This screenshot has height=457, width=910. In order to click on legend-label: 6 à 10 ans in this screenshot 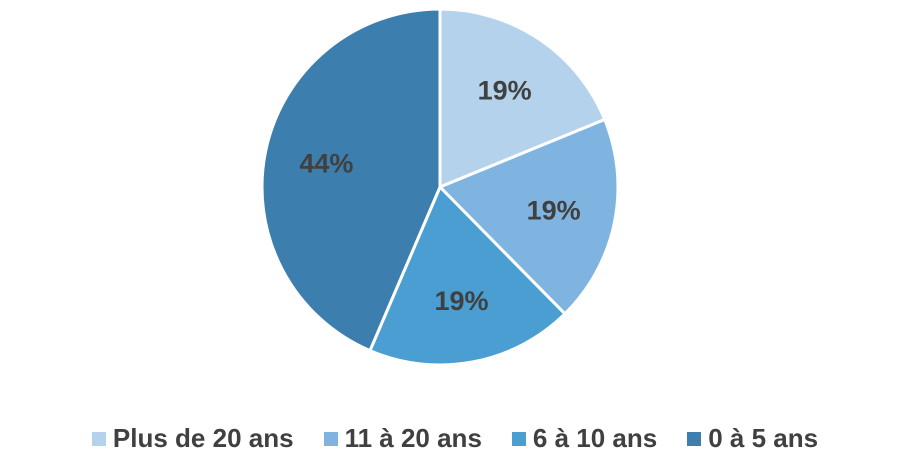, I will do `click(595, 438)`.